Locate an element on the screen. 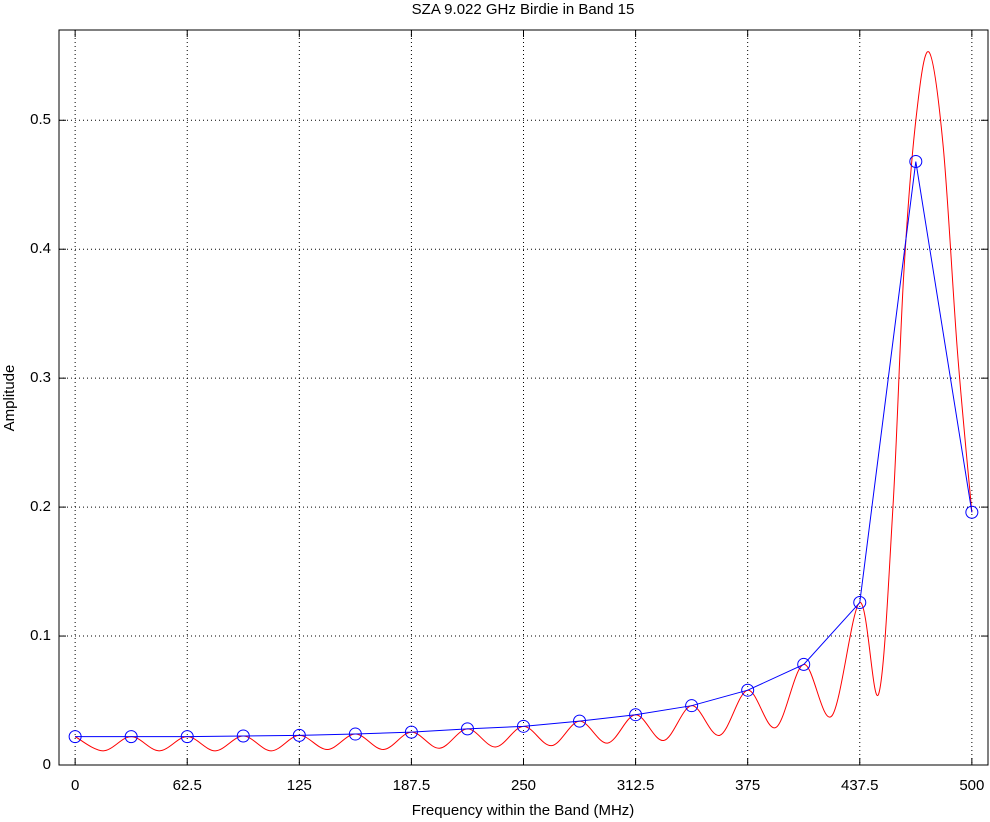 The width and height of the screenshot is (990, 822). y-tick-label: 0.3 is located at coordinates (40, 377).